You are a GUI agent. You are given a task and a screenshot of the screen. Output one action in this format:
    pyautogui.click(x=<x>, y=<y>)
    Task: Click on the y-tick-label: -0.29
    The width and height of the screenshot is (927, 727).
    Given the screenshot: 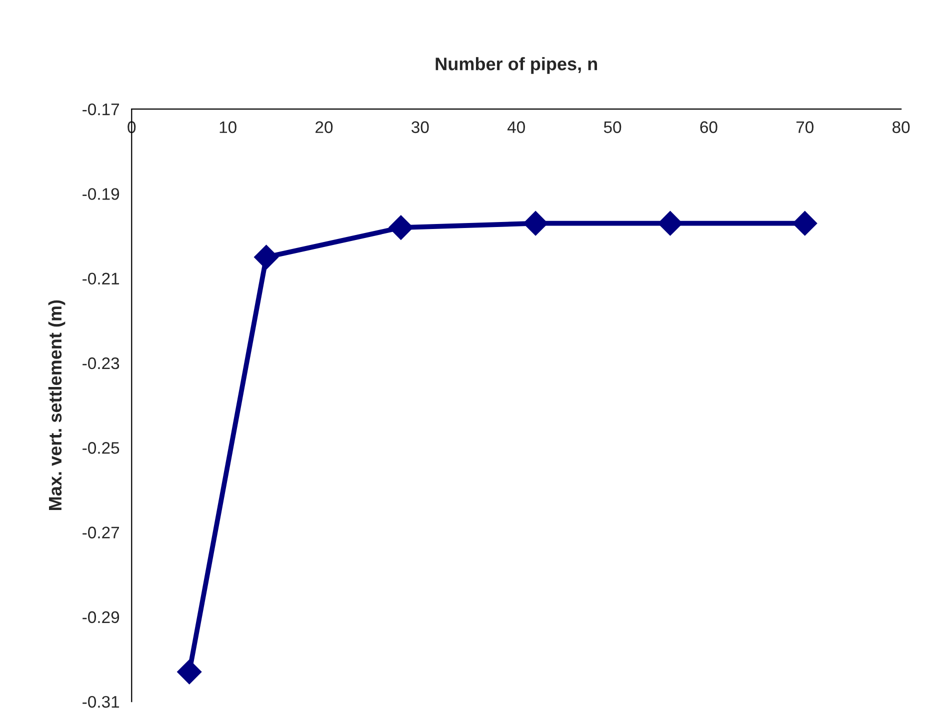 What is the action you would take?
    pyautogui.click(x=101, y=617)
    